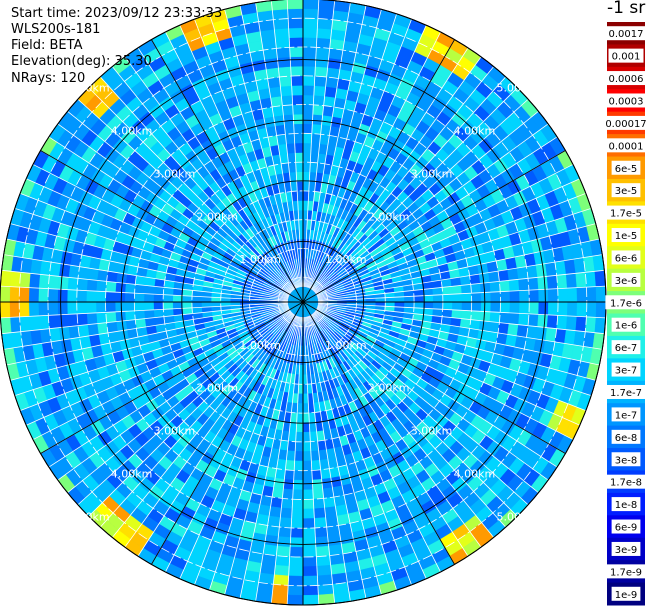 The height and width of the screenshot is (607, 647). I want to click on colorbar-label: 6e-5, so click(626, 169).